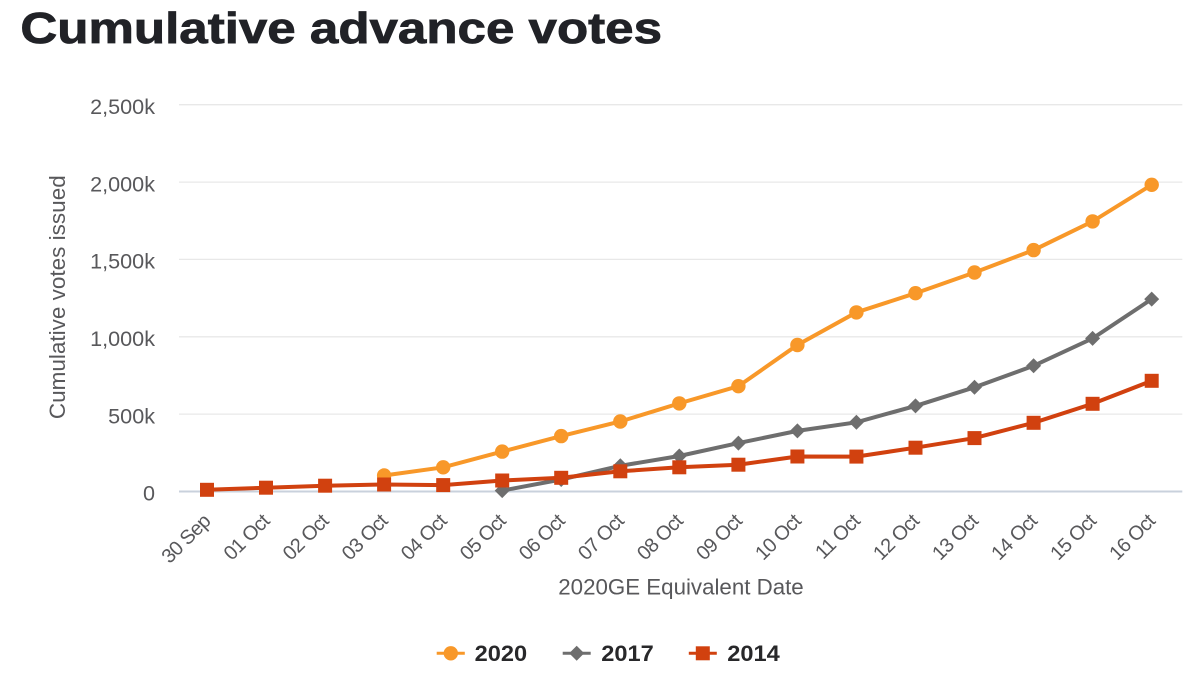 Image resolution: width=1200 pixels, height=687 pixels. Describe the element at coordinates (149, 493) in the screenshot. I see `svg-text: 0` at that location.